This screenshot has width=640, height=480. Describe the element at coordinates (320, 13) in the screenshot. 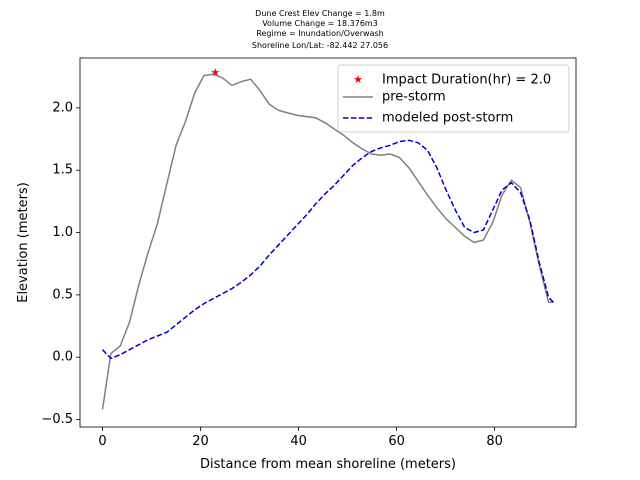

I see `title-line-dune-crest: Dune Crest Elev Change = 1.8m` at that location.